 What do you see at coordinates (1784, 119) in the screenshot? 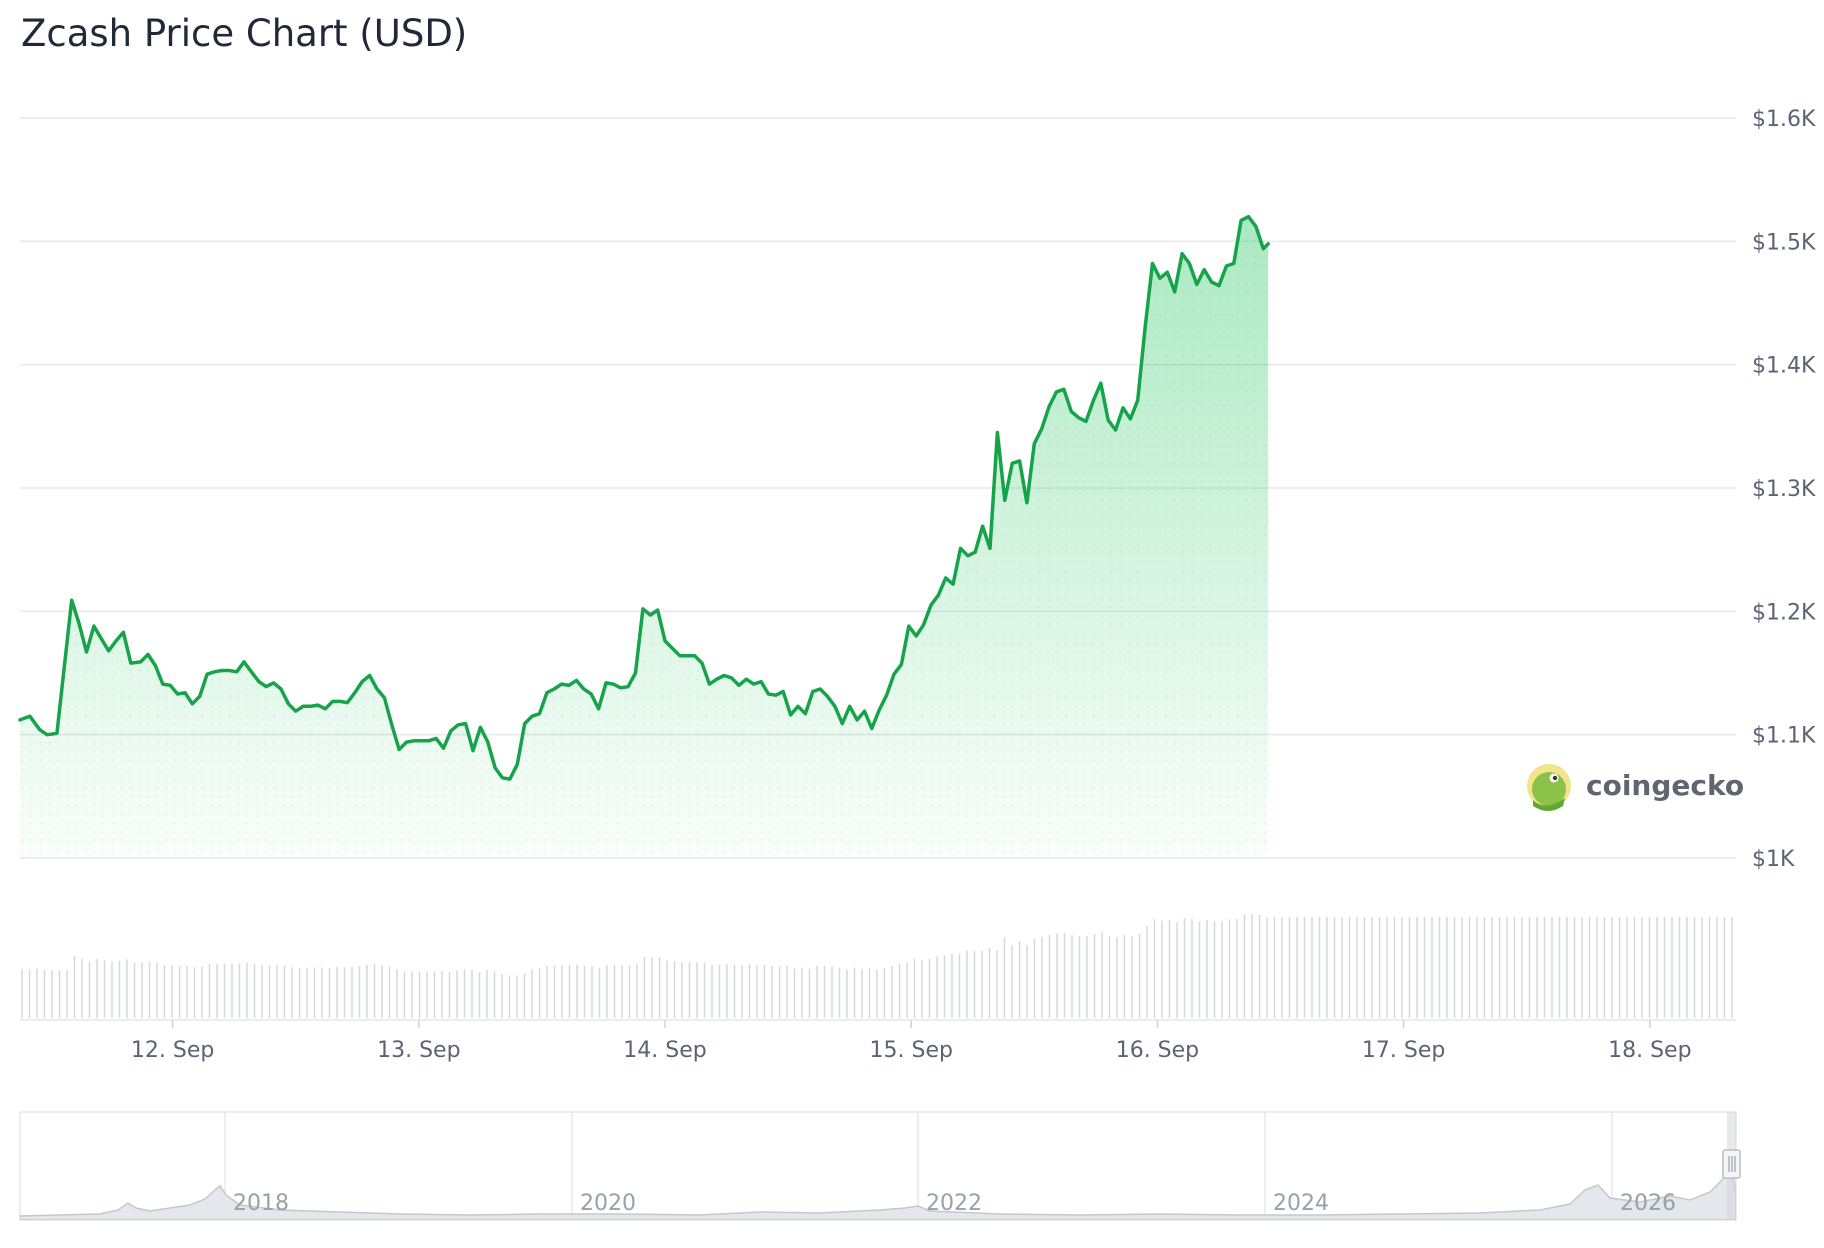
I see `y-tick-label: $1.6K` at bounding box center [1784, 119].